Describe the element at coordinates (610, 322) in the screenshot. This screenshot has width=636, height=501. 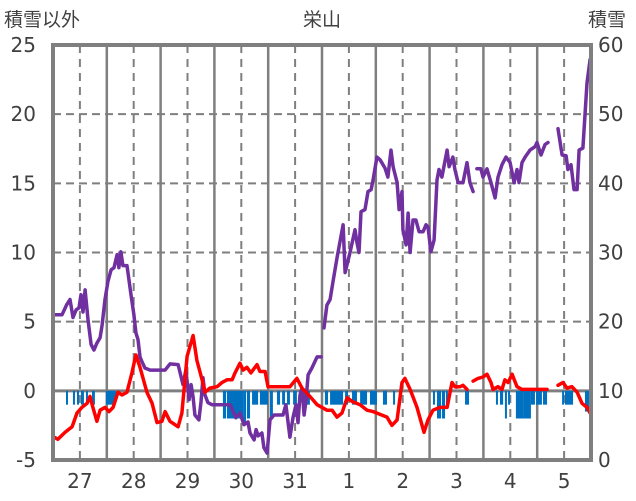
I see `right-tick-label: 20` at that location.